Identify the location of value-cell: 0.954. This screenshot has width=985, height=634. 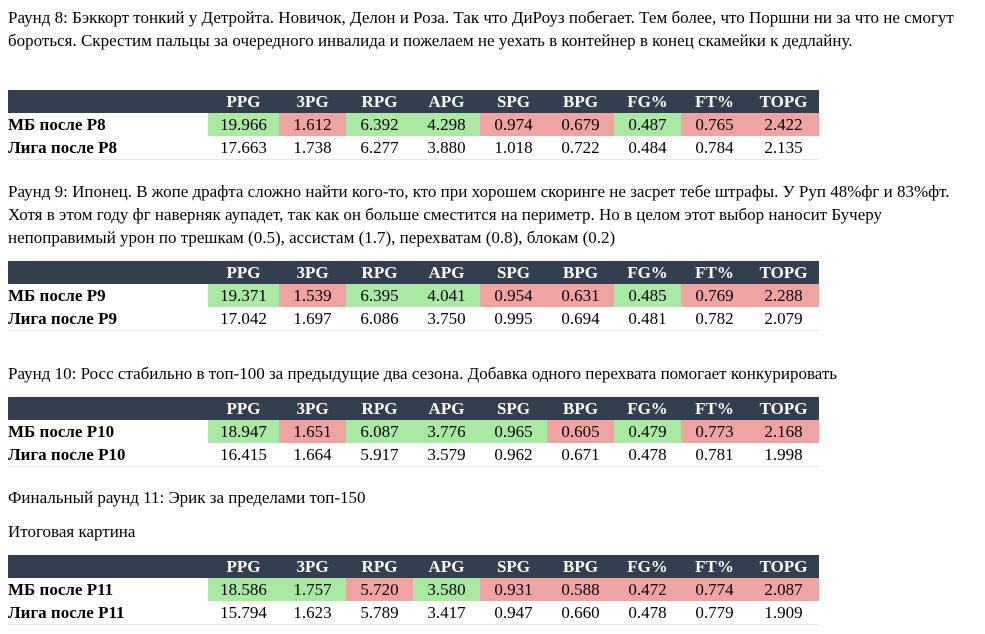
(513, 295).